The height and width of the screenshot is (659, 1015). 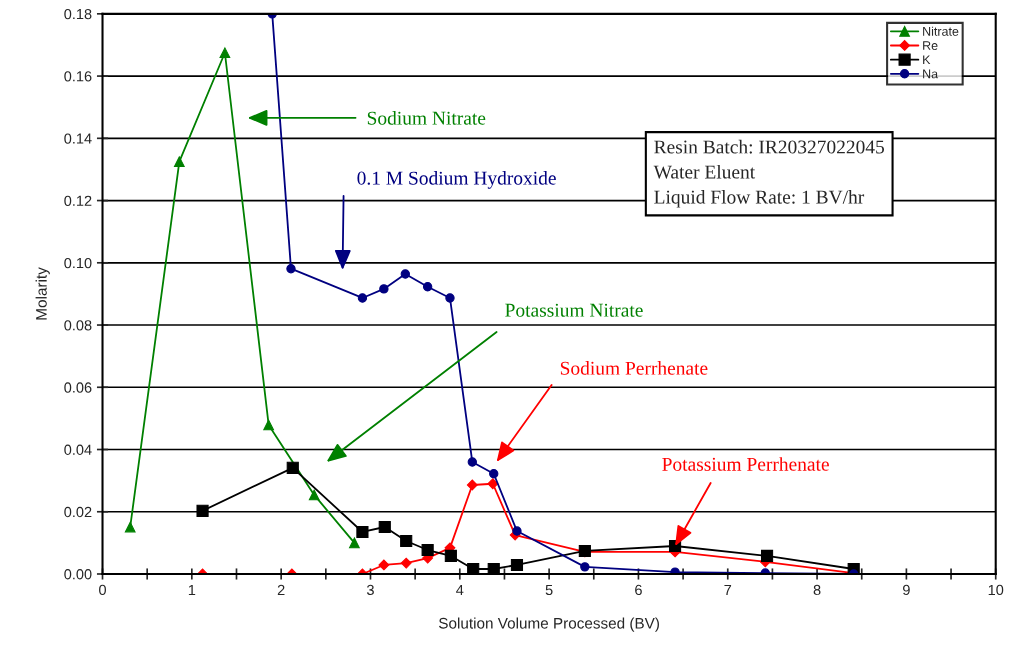 What do you see at coordinates (927, 59) in the screenshot?
I see `legend-label: K` at bounding box center [927, 59].